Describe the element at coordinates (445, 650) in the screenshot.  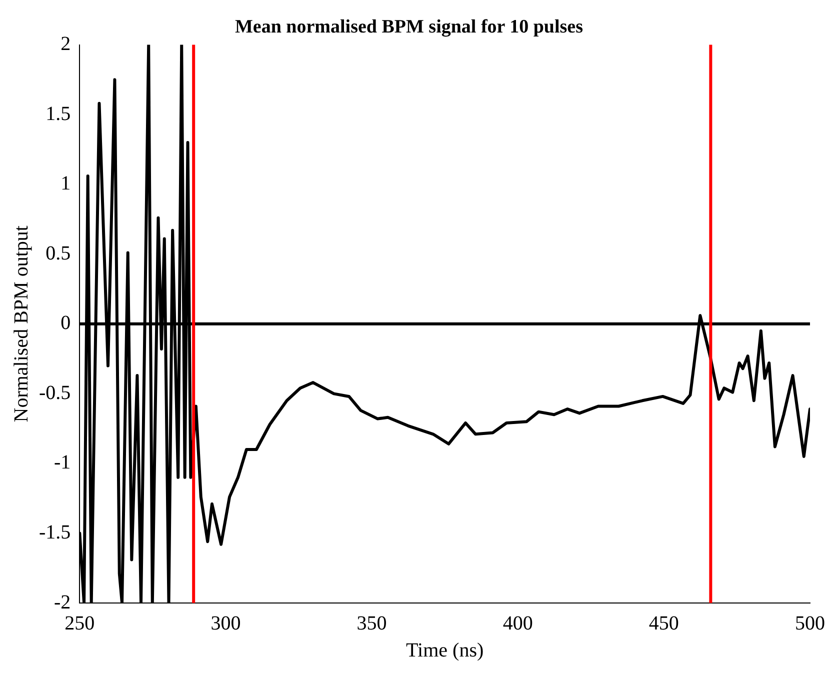
I see `x-axis-title: Time (ns)` at that location.